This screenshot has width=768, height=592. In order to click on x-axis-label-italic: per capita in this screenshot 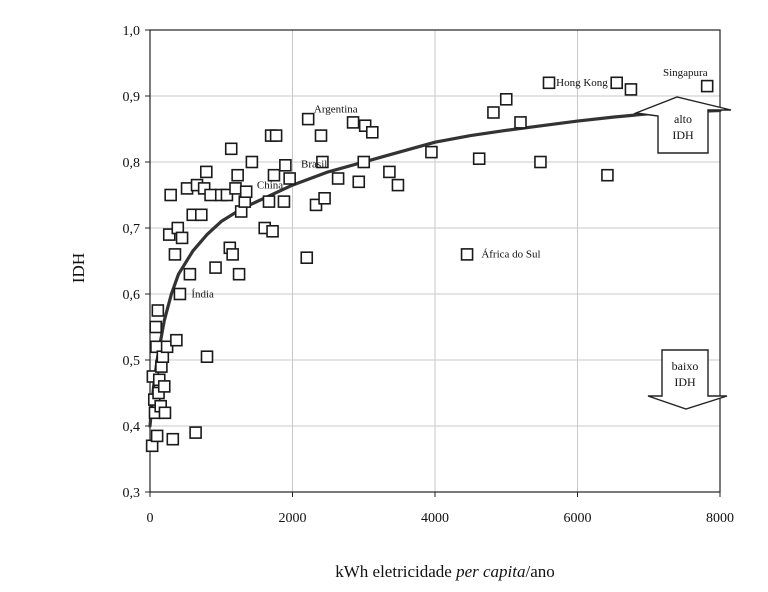, I will do `click(490, 571)`.